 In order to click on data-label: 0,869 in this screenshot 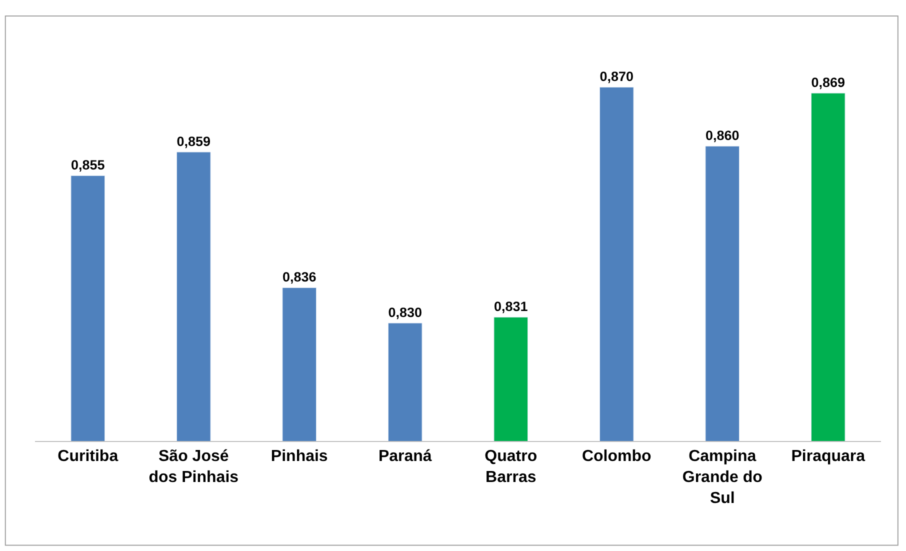, I will do `click(828, 82)`.